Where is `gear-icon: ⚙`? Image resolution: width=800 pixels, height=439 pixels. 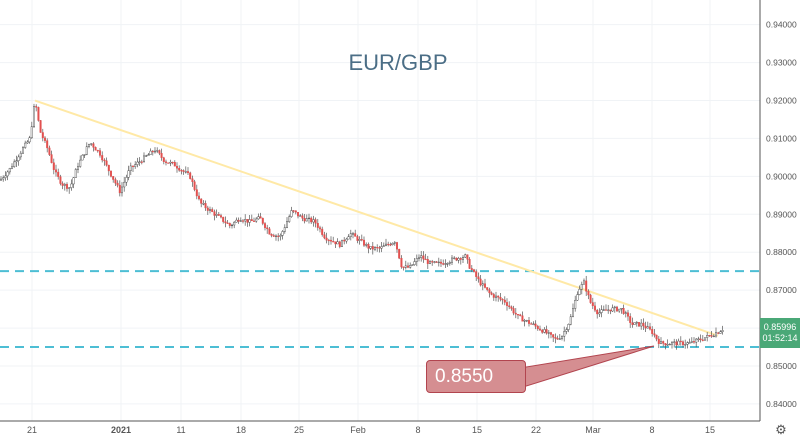
gear-icon: ⚙ is located at coordinates (781, 429).